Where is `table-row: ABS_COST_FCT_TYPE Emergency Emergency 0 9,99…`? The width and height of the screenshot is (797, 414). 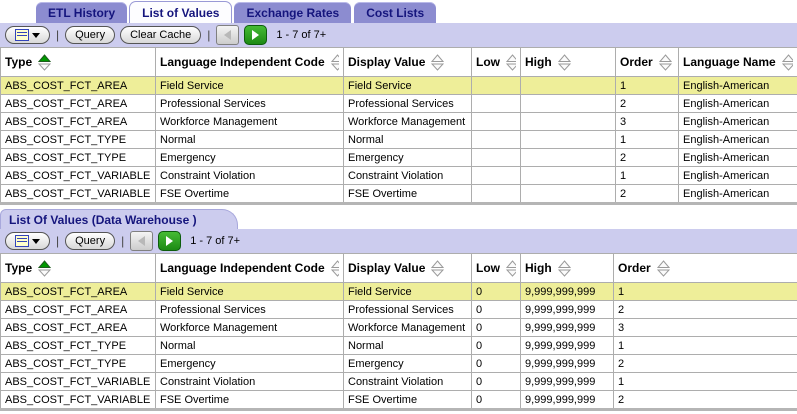
table-row: ABS_COST_FCT_TYPE Emergency Emergency 0 9,99… is located at coordinates (398, 363).